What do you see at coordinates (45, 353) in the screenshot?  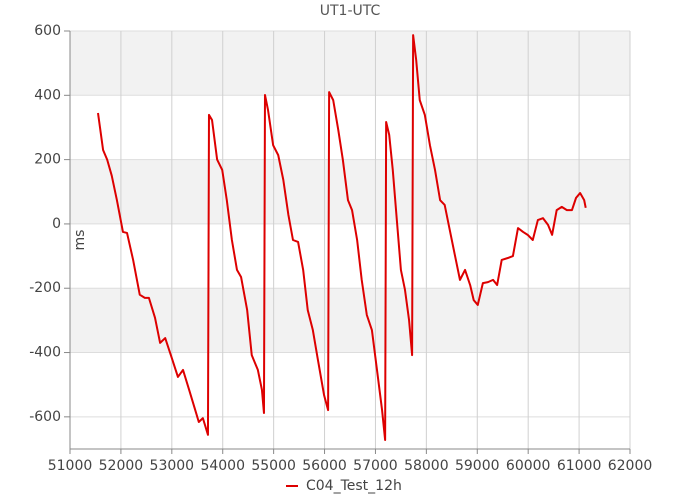 I see `y-tick-label: -400` at bounding box center [45, 353].